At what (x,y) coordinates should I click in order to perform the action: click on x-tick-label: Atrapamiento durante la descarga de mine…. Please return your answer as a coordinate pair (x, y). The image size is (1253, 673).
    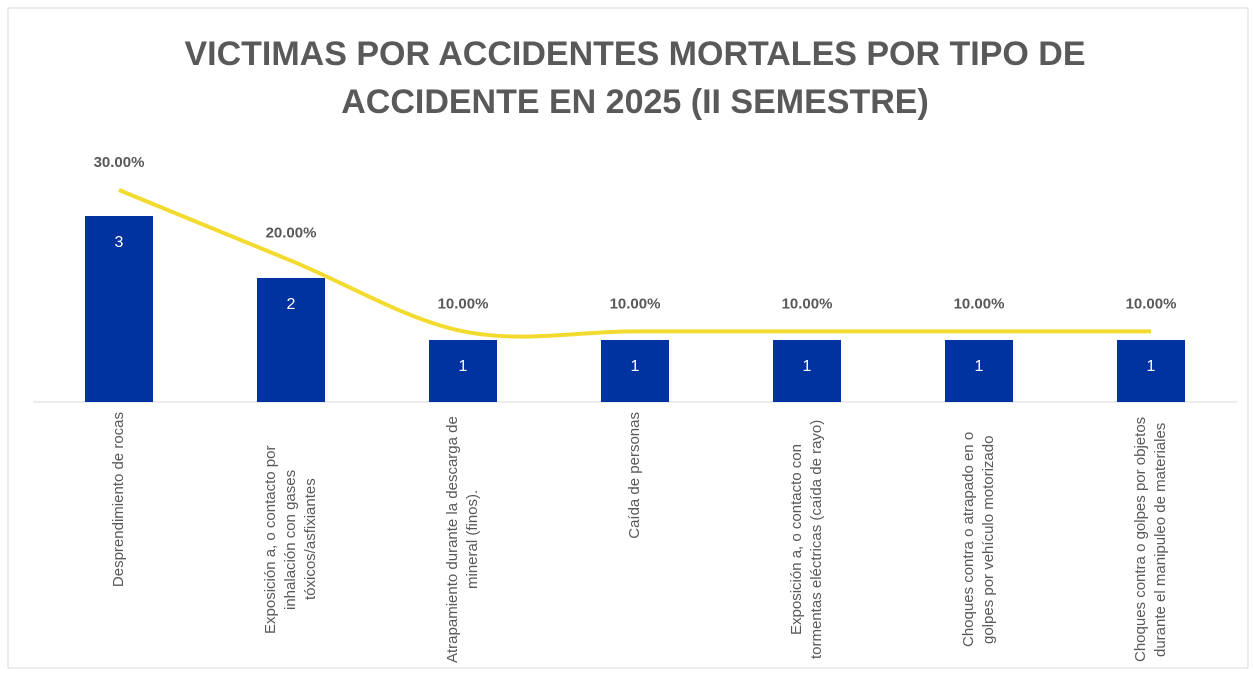
    Looking at the image, I should click on (462, 539).